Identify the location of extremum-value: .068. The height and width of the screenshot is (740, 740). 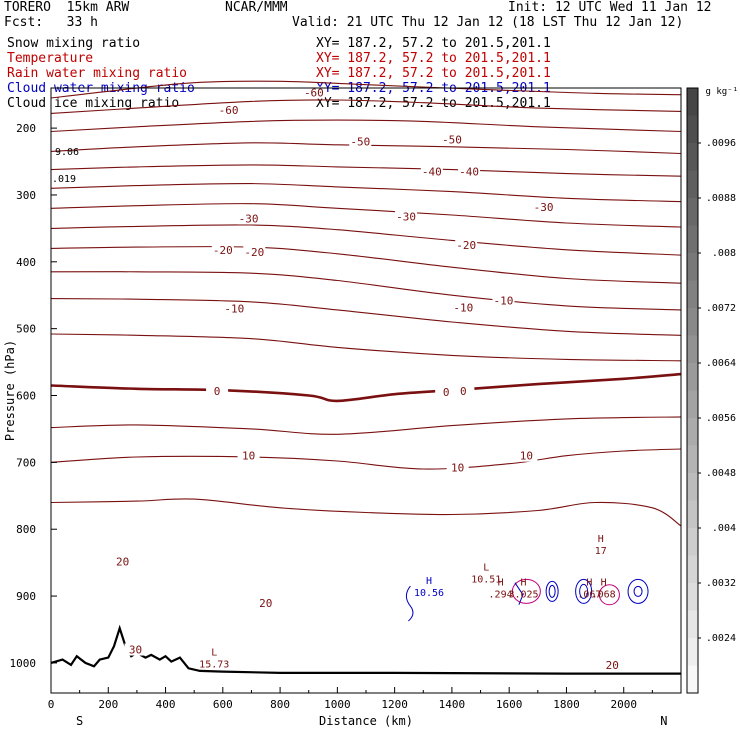
(604, 594).